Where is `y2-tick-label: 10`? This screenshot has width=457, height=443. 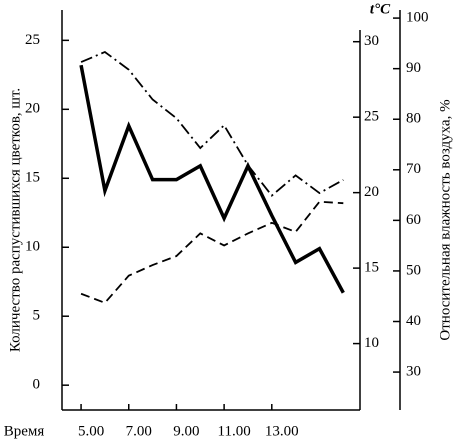
y2-tick-label: 10 is located at coordinates (371, 343).